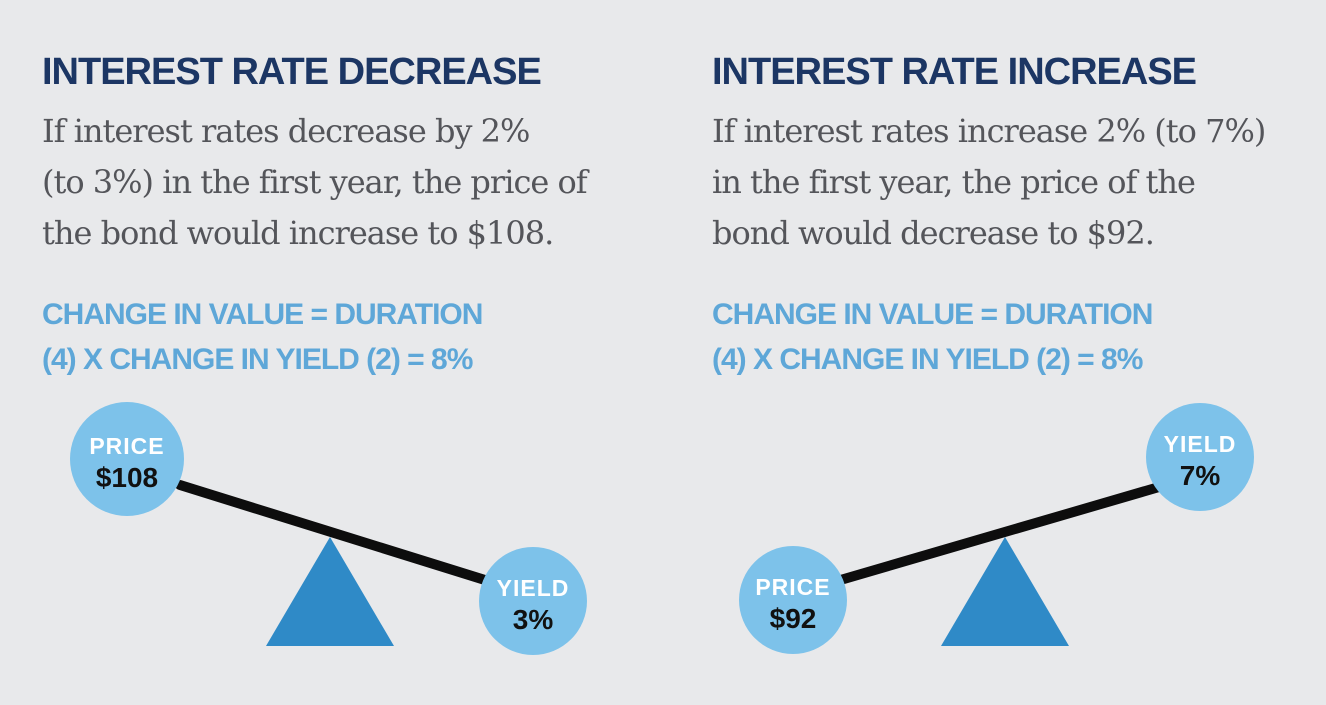 The width and height of the screenshot is (1326, 705). Describe the element at coordinates (933, 233) in the screenshot. I see `description-line: bond would decrease to $92.` at that location.